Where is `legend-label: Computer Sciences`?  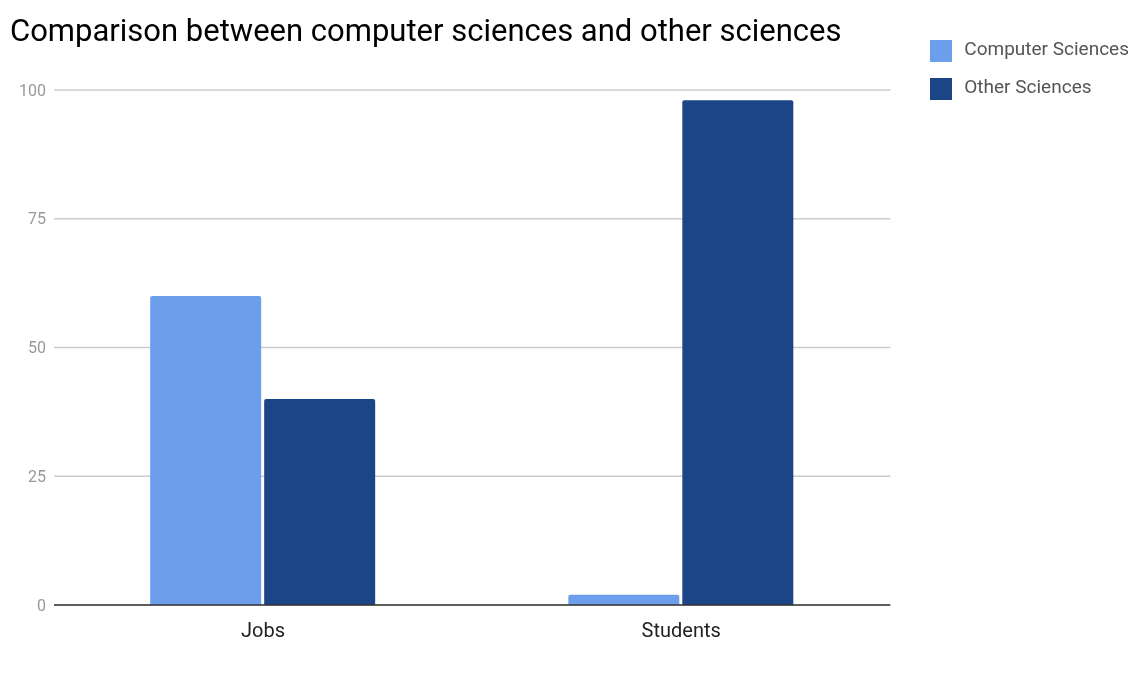 legend-label: Computer Sciences is located at coordinates (1046, 48).